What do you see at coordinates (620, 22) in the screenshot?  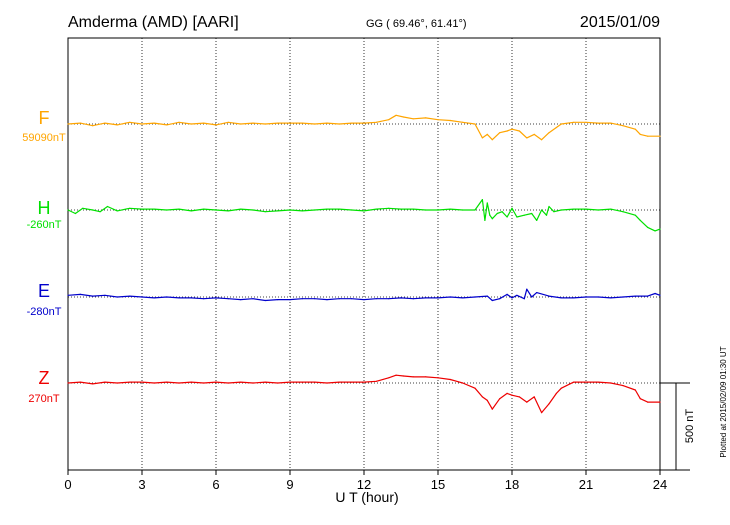 I see `record-date: 2015/01/09` at bounding box center [620, 22].